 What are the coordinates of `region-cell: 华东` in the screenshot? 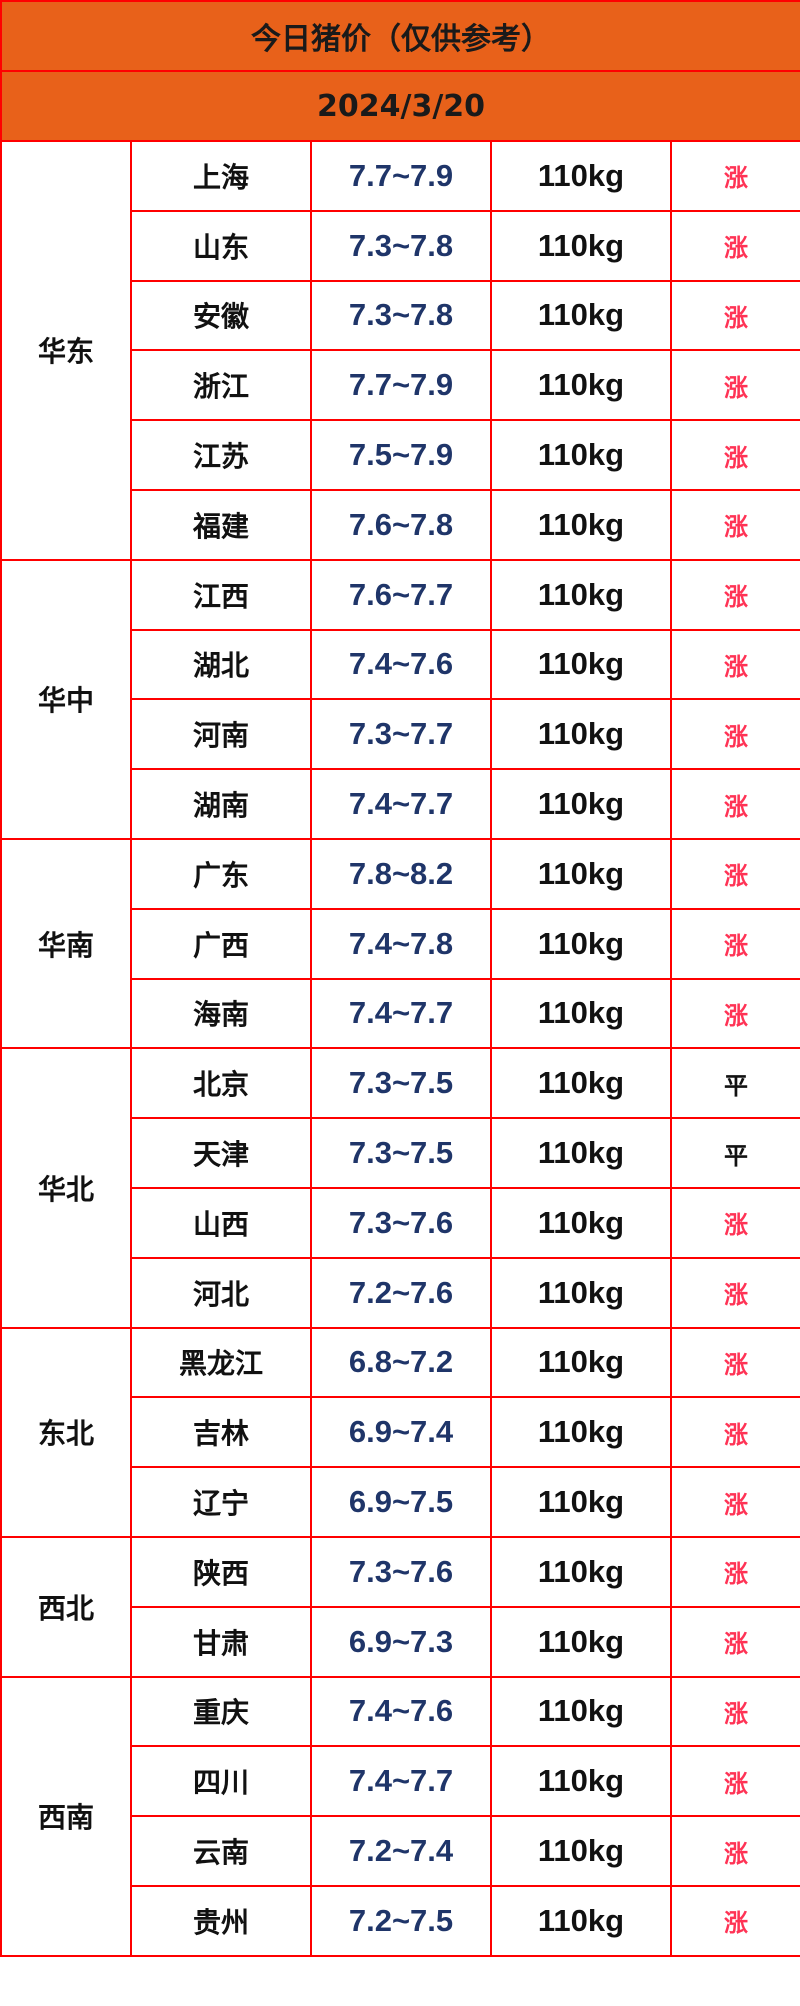 It's located at (66, 350).